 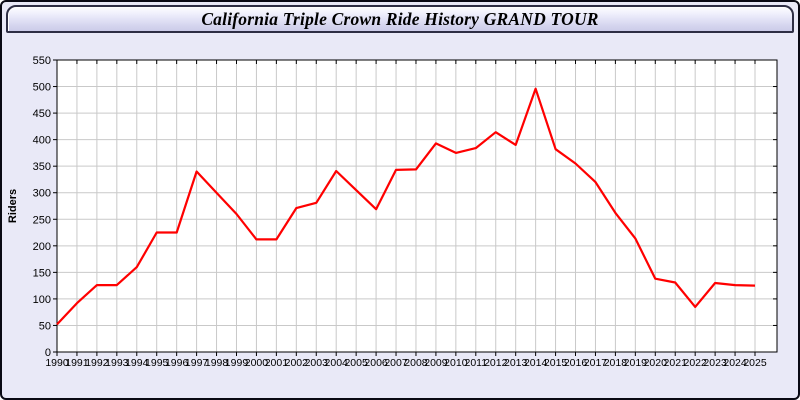 What do you see at coordinates (117, 363) in the screenshot?
I see `x-tick-label: 1993` at bounding box center [117, 363].